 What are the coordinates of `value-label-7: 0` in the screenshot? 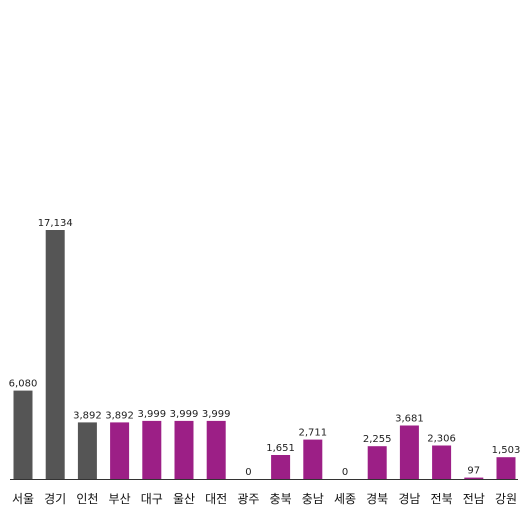 It's located at (248, 472).